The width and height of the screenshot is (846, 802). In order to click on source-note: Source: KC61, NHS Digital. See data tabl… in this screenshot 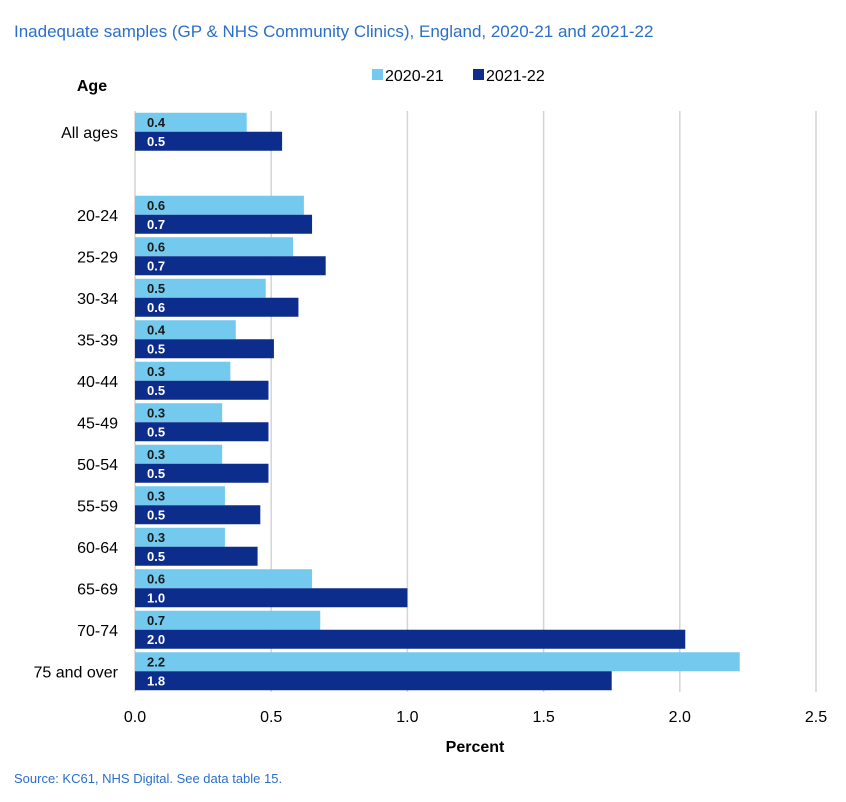, I will do `click(148, 778)`.